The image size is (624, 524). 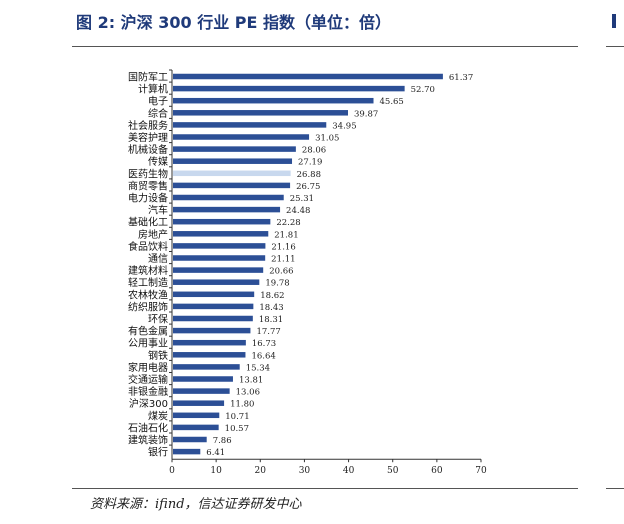 What do you see at coordinates (277, 284) in the screenshot?
I see `value-label: 19.78` at bounding box center [277, 284].